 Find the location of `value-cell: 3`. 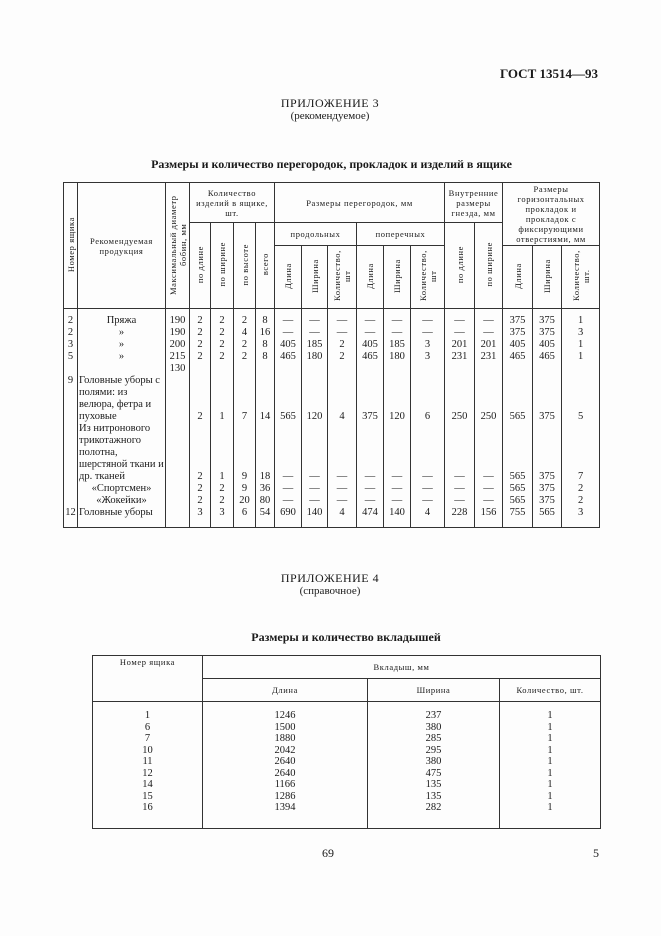

value-cell: 3 is located at coordinates (581, 333).